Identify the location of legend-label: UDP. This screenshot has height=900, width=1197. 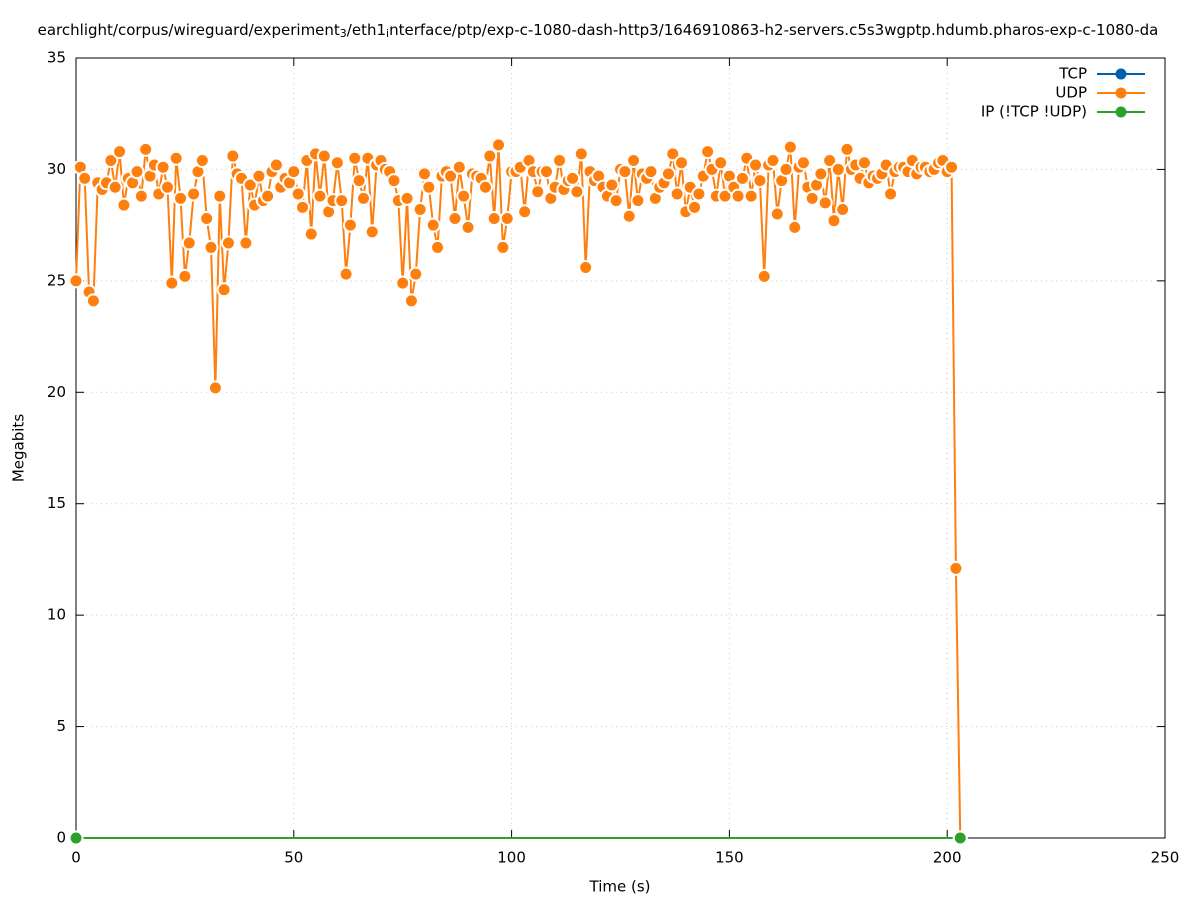
(1071, 93).